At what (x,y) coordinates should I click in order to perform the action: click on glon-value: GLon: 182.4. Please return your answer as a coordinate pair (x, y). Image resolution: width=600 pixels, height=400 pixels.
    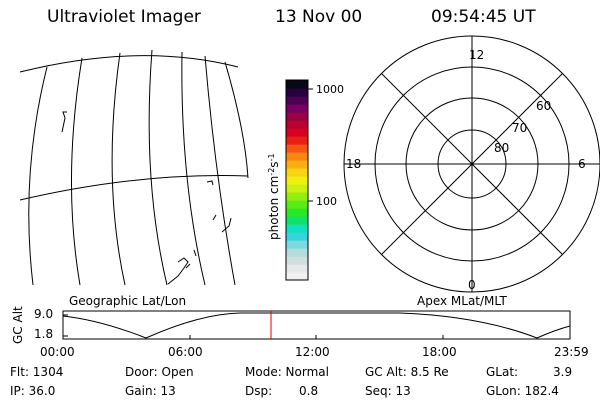
    Looking at the image, I should click on (522, 391).